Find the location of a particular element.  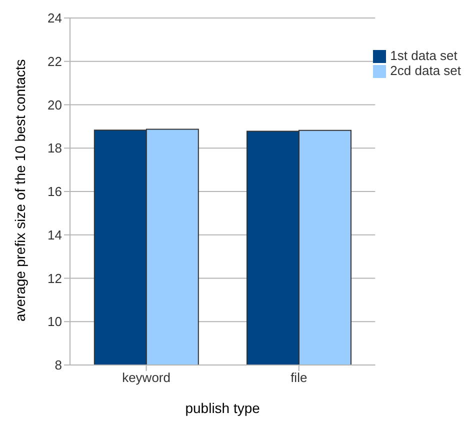

y-tick-label: 22 is located at coordinates (55, 61).